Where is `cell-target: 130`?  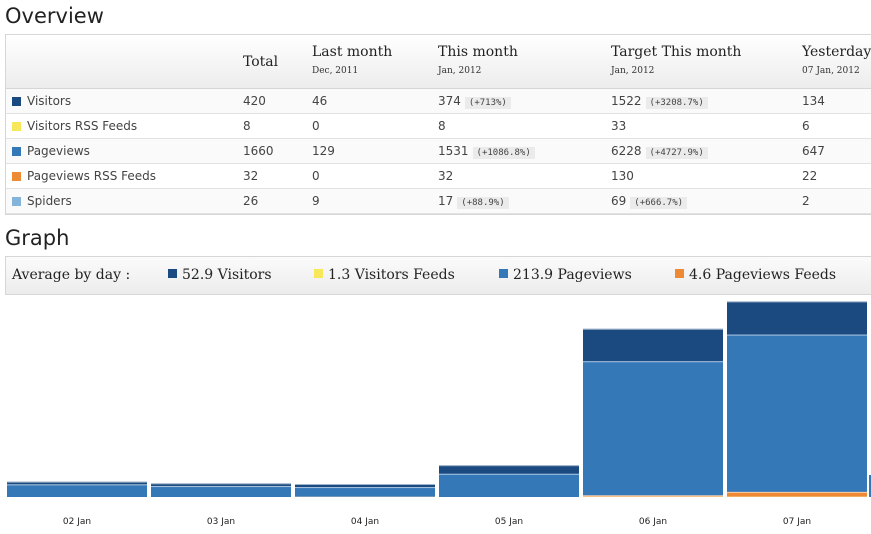
cell-target: 130 is located at coordinates (706, 176).